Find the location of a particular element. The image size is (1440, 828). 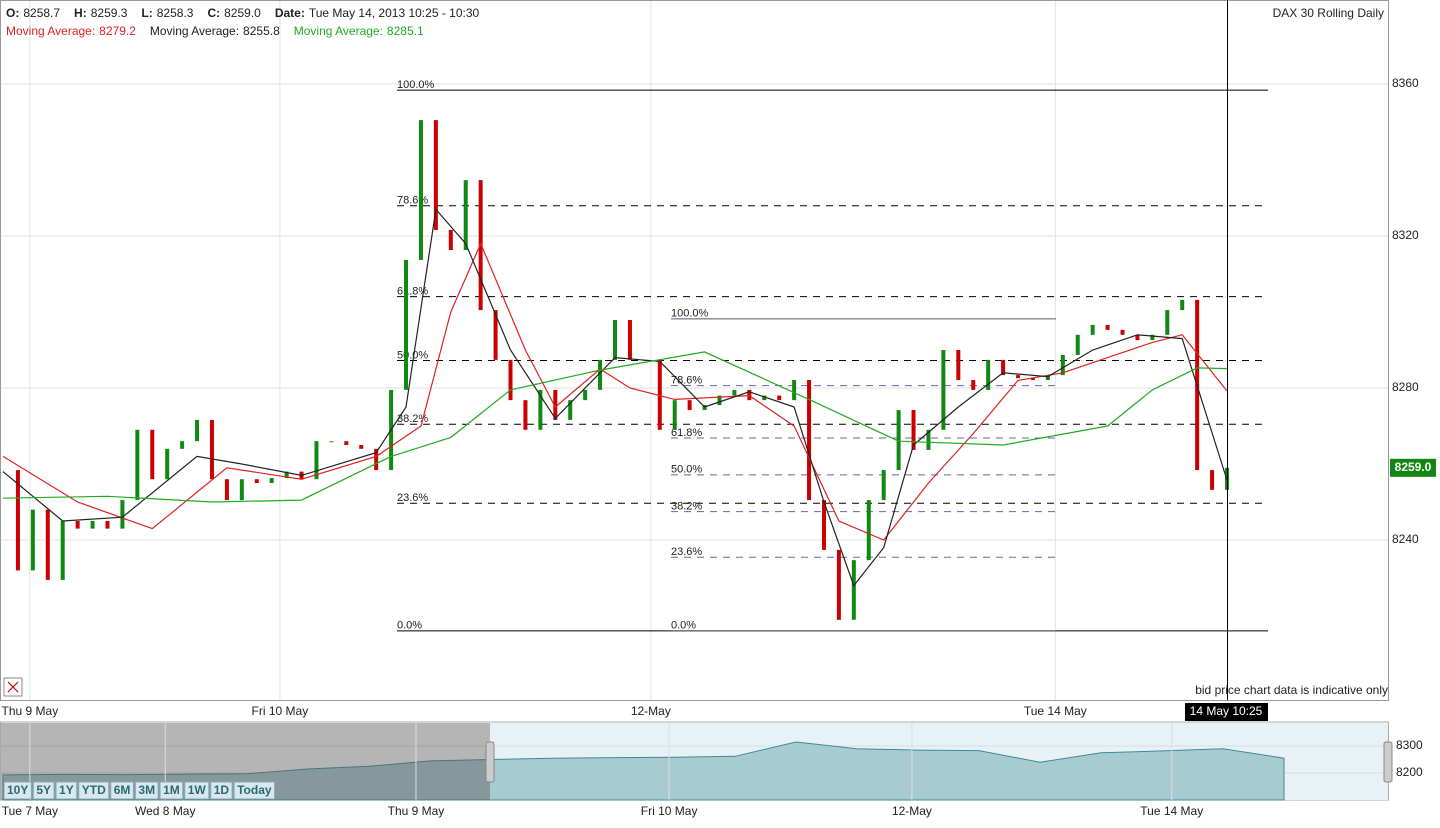

fib-label: 50.0% is located at coordinates (686, 470).